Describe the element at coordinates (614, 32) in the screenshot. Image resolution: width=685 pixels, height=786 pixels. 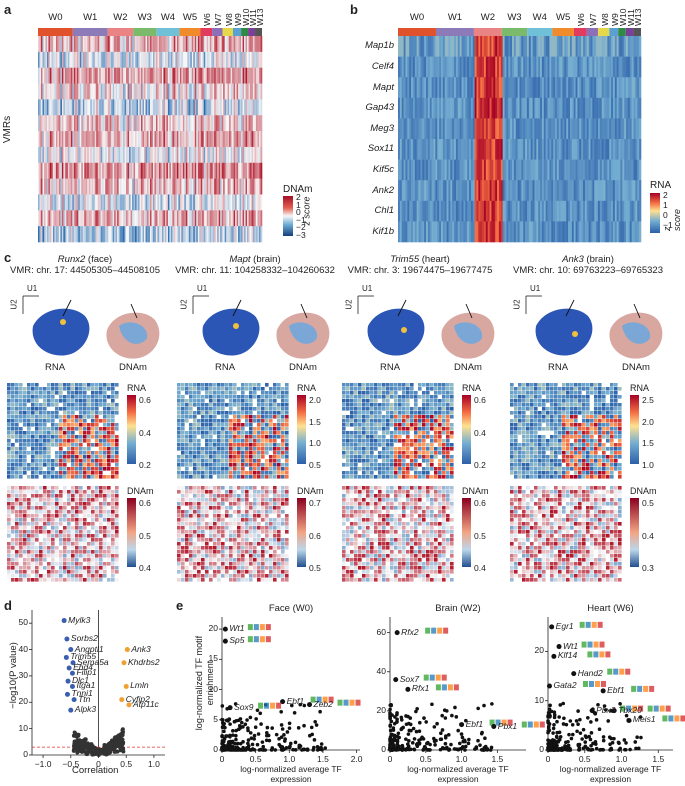
I see `group-bar-W9` at that location.